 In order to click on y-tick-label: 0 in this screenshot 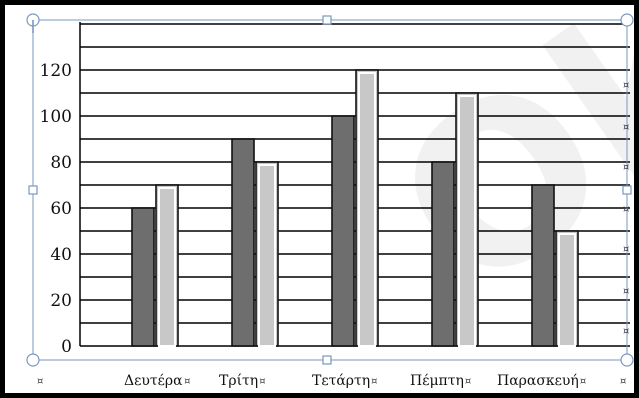, I will do `click(66, 347)`.